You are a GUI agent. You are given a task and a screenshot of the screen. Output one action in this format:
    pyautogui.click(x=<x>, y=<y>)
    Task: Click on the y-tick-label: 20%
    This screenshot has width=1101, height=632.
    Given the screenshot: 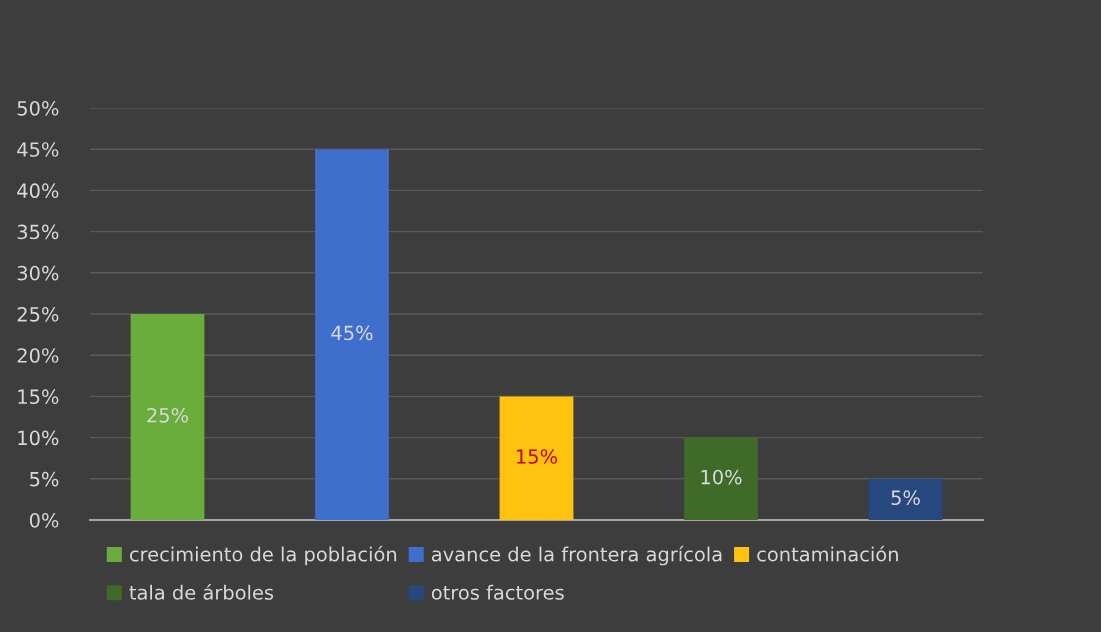 What is the action you would take?
    pyautogui.click(x=38, y=355)
    